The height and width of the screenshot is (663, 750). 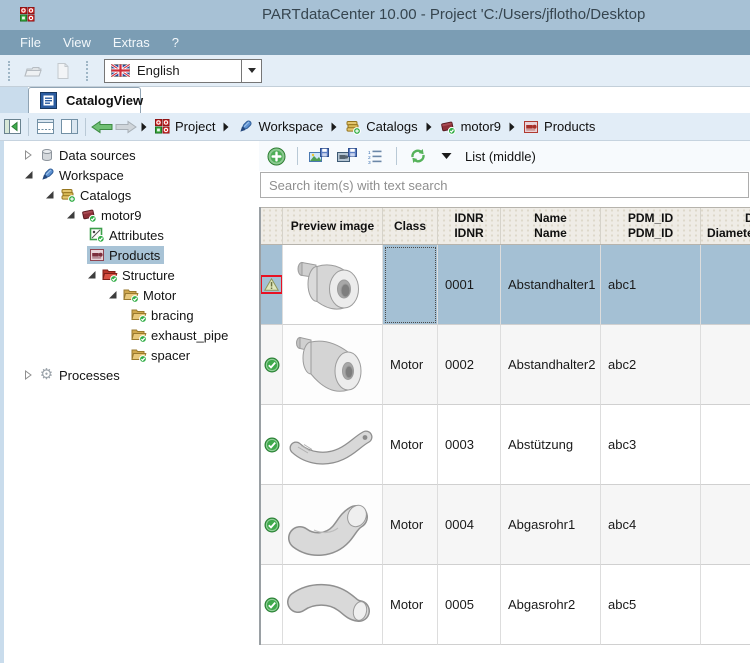 What do you see at coordinates (102, 127) in the screenshot?
I see `back-button` at bounding box center [102, 127].